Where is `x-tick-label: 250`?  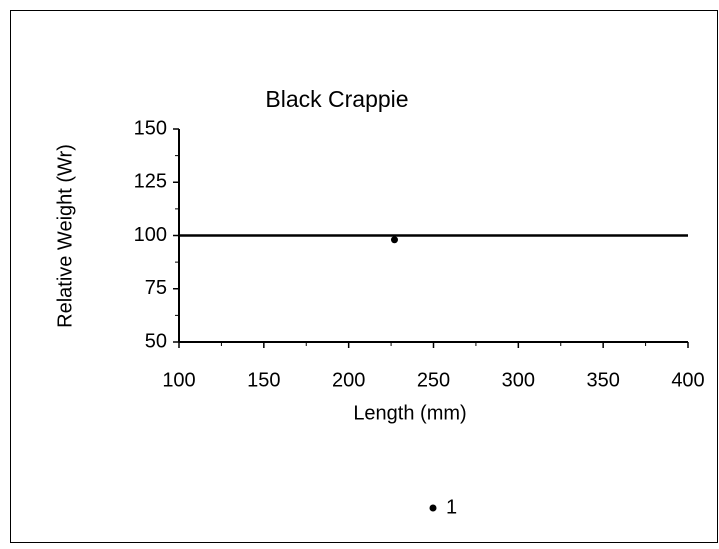 x-tick-label: 250 is located at coordinates (433, 380).